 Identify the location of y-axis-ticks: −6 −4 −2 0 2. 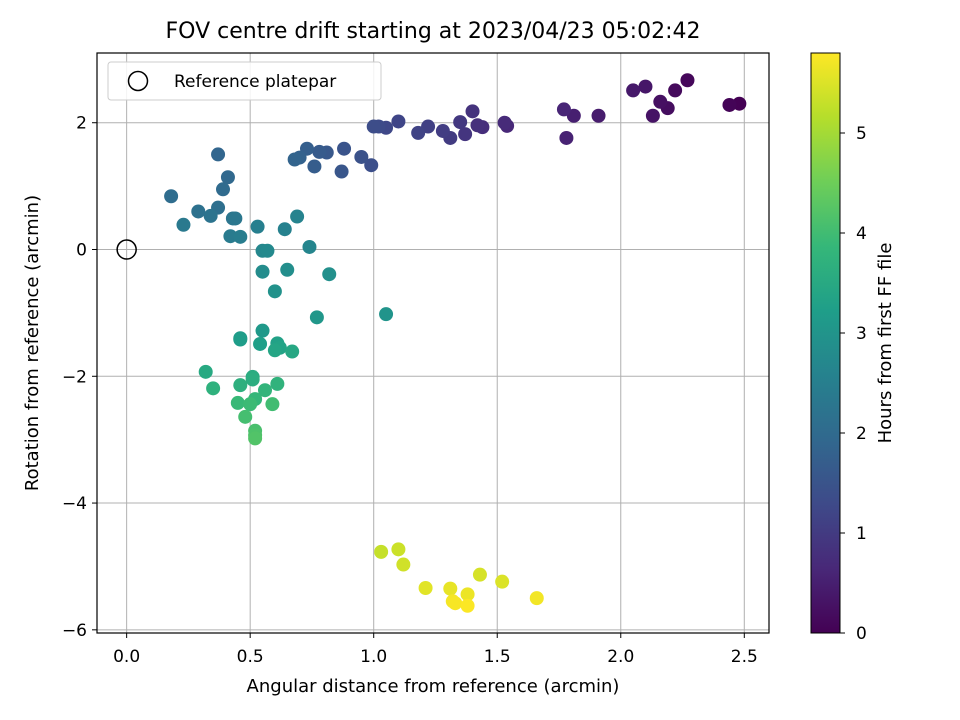
(79, 377).